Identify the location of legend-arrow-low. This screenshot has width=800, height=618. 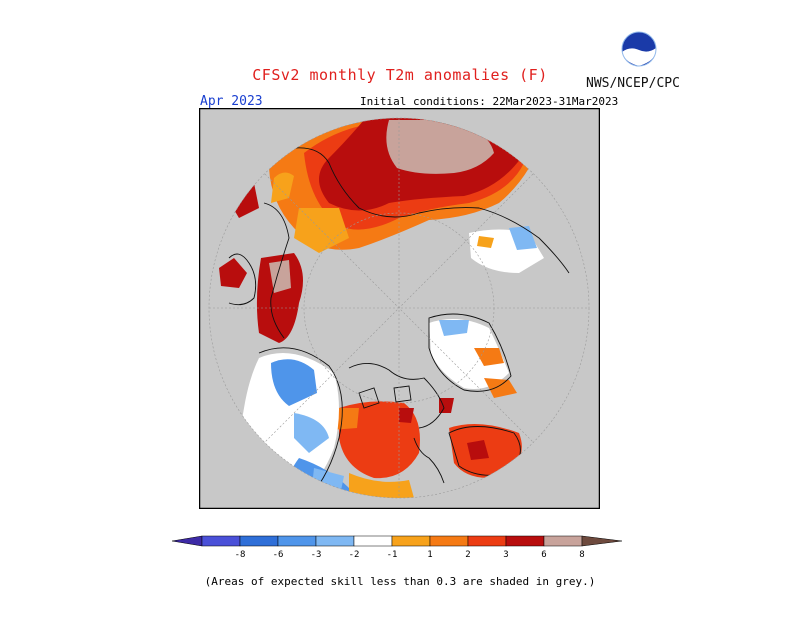
(187, 541).